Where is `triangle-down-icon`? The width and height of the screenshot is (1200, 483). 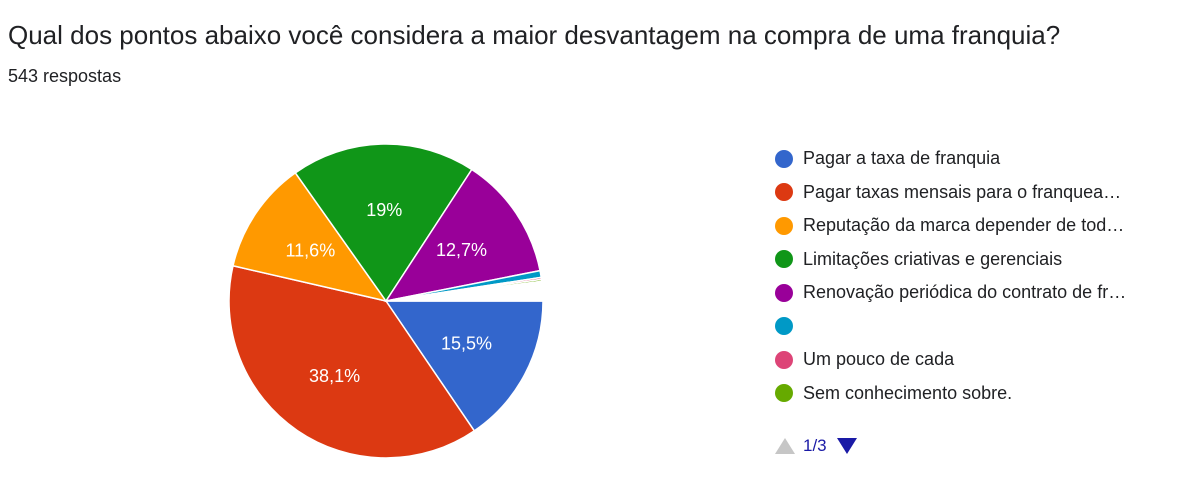
triangle-down-icon is located at coordinates (846, 446).